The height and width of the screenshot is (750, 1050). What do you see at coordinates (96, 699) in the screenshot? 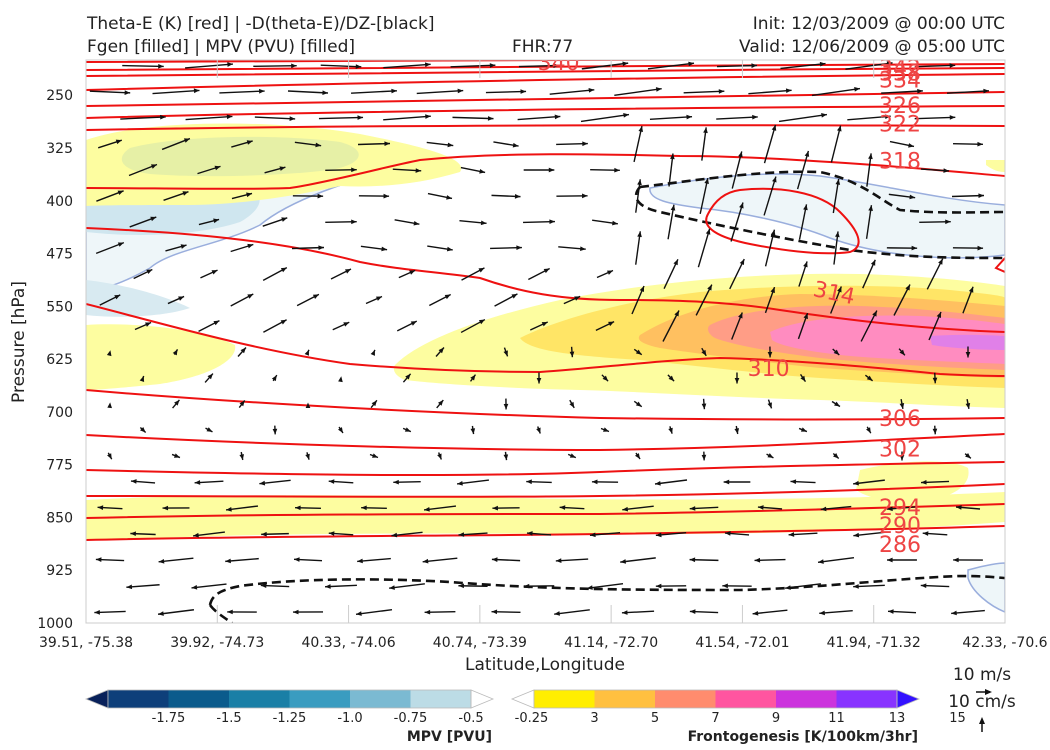
I see `colorbar-extend-low` at bounding box center [96, 699].